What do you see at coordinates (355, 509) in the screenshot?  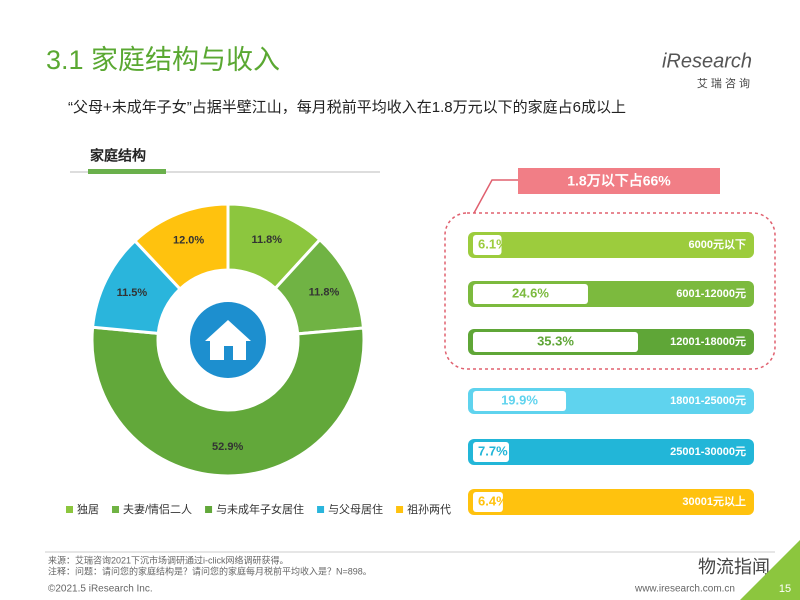 I see `legend-label: 与父母居住` at bounding box center [355, 509].